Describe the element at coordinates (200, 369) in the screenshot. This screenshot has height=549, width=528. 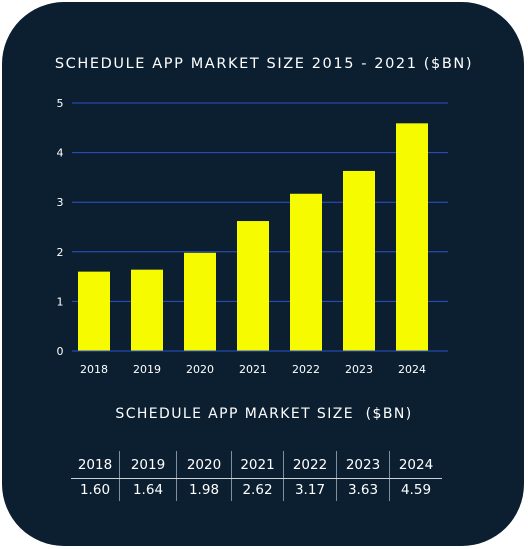
I see `x-tick-label: 2020` at that location.